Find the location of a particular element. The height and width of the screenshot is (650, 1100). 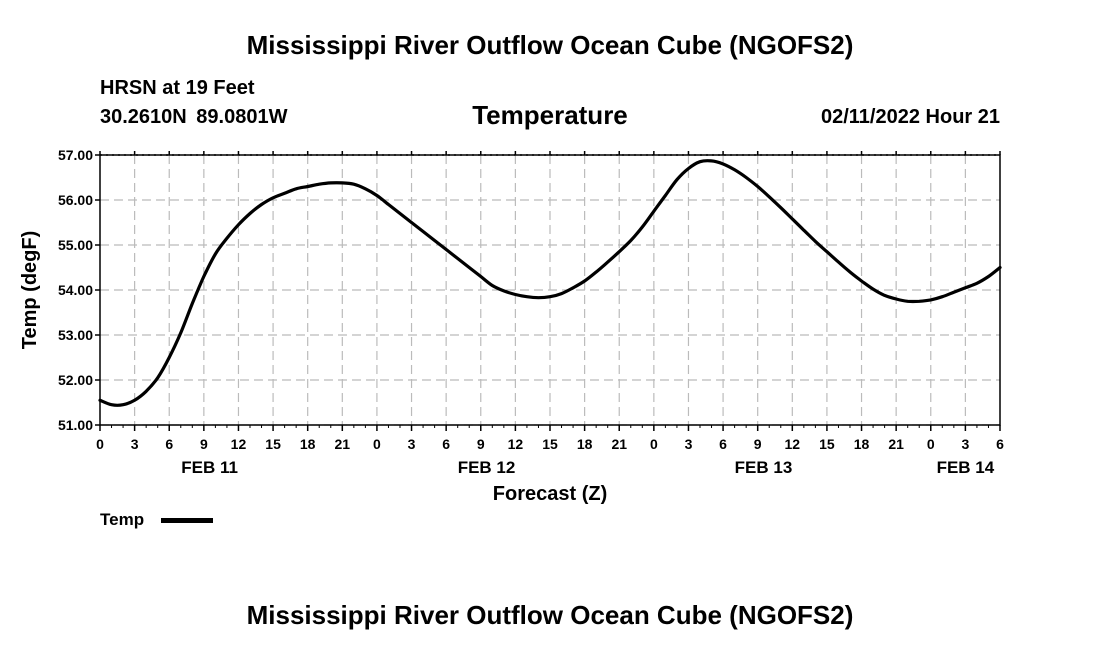

y-tick-label: 57.00 is located at coordinates (75, 155).